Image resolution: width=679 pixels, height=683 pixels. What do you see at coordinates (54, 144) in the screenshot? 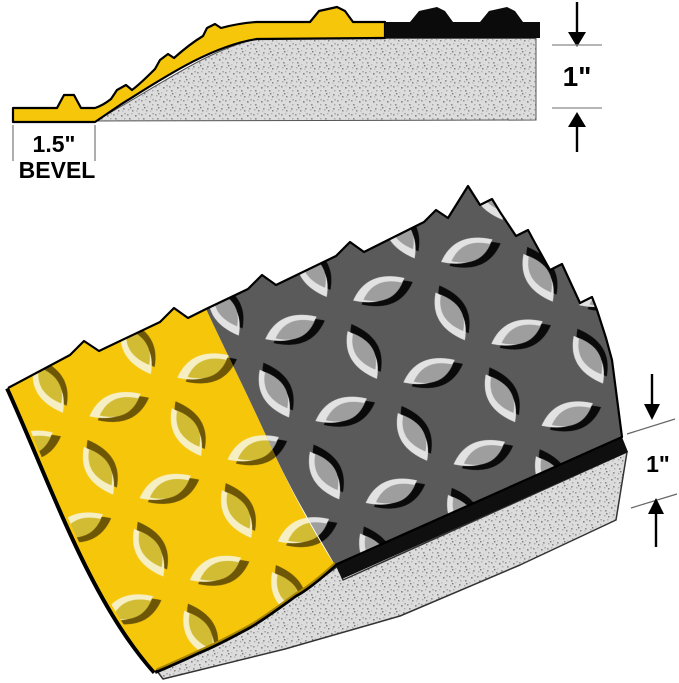
I see `bevel-size-label: 1.5"` at bounding box center [54, 144].